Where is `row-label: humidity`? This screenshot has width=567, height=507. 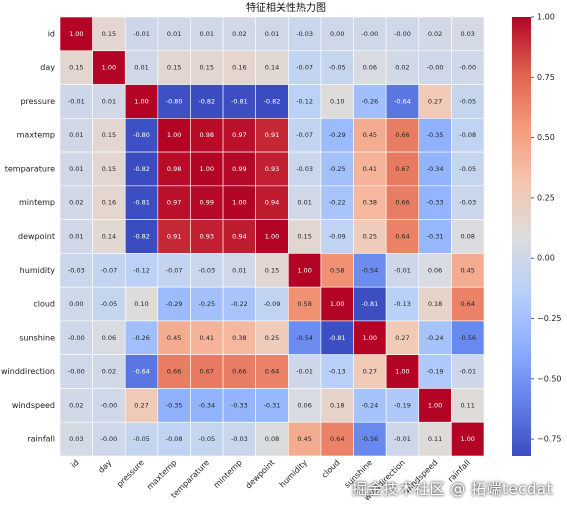 row-label: humidity is located at coordinates (38, 270).